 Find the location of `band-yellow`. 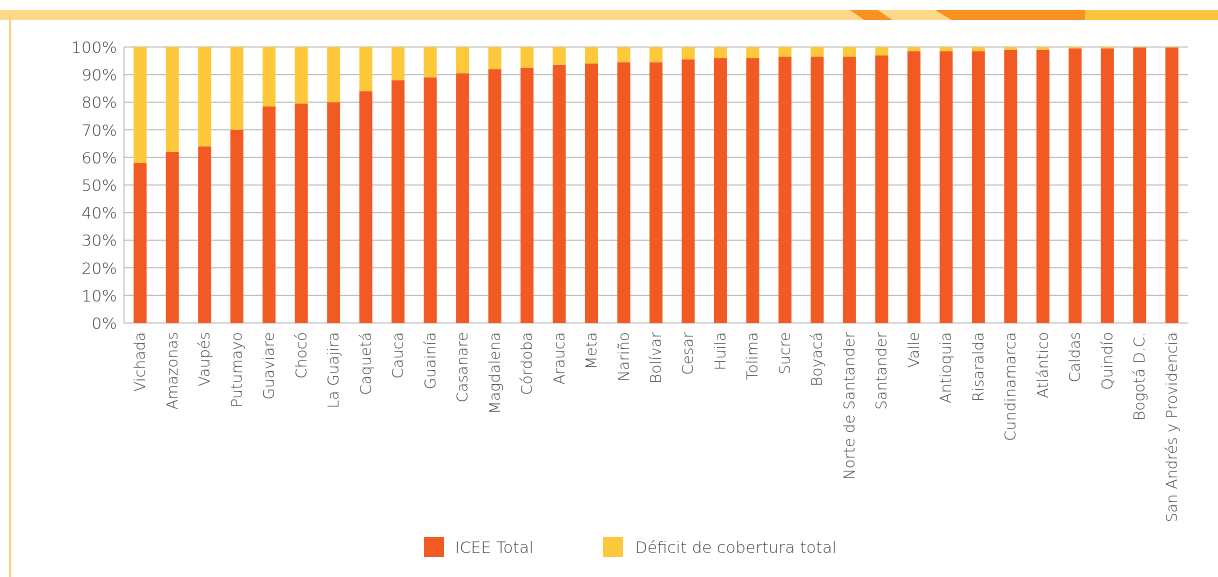

band-yellow is located at coordinates (1151, 16).